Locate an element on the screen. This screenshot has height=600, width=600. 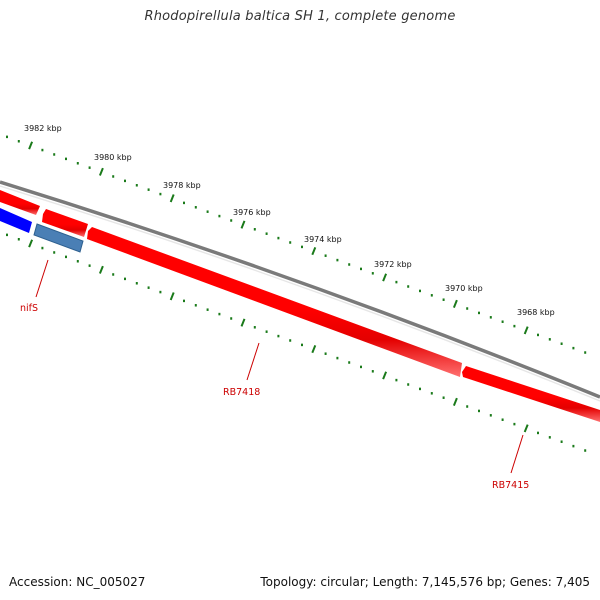
ruler-label-3974: 3974 kbp is located at coordinates (323, 239).